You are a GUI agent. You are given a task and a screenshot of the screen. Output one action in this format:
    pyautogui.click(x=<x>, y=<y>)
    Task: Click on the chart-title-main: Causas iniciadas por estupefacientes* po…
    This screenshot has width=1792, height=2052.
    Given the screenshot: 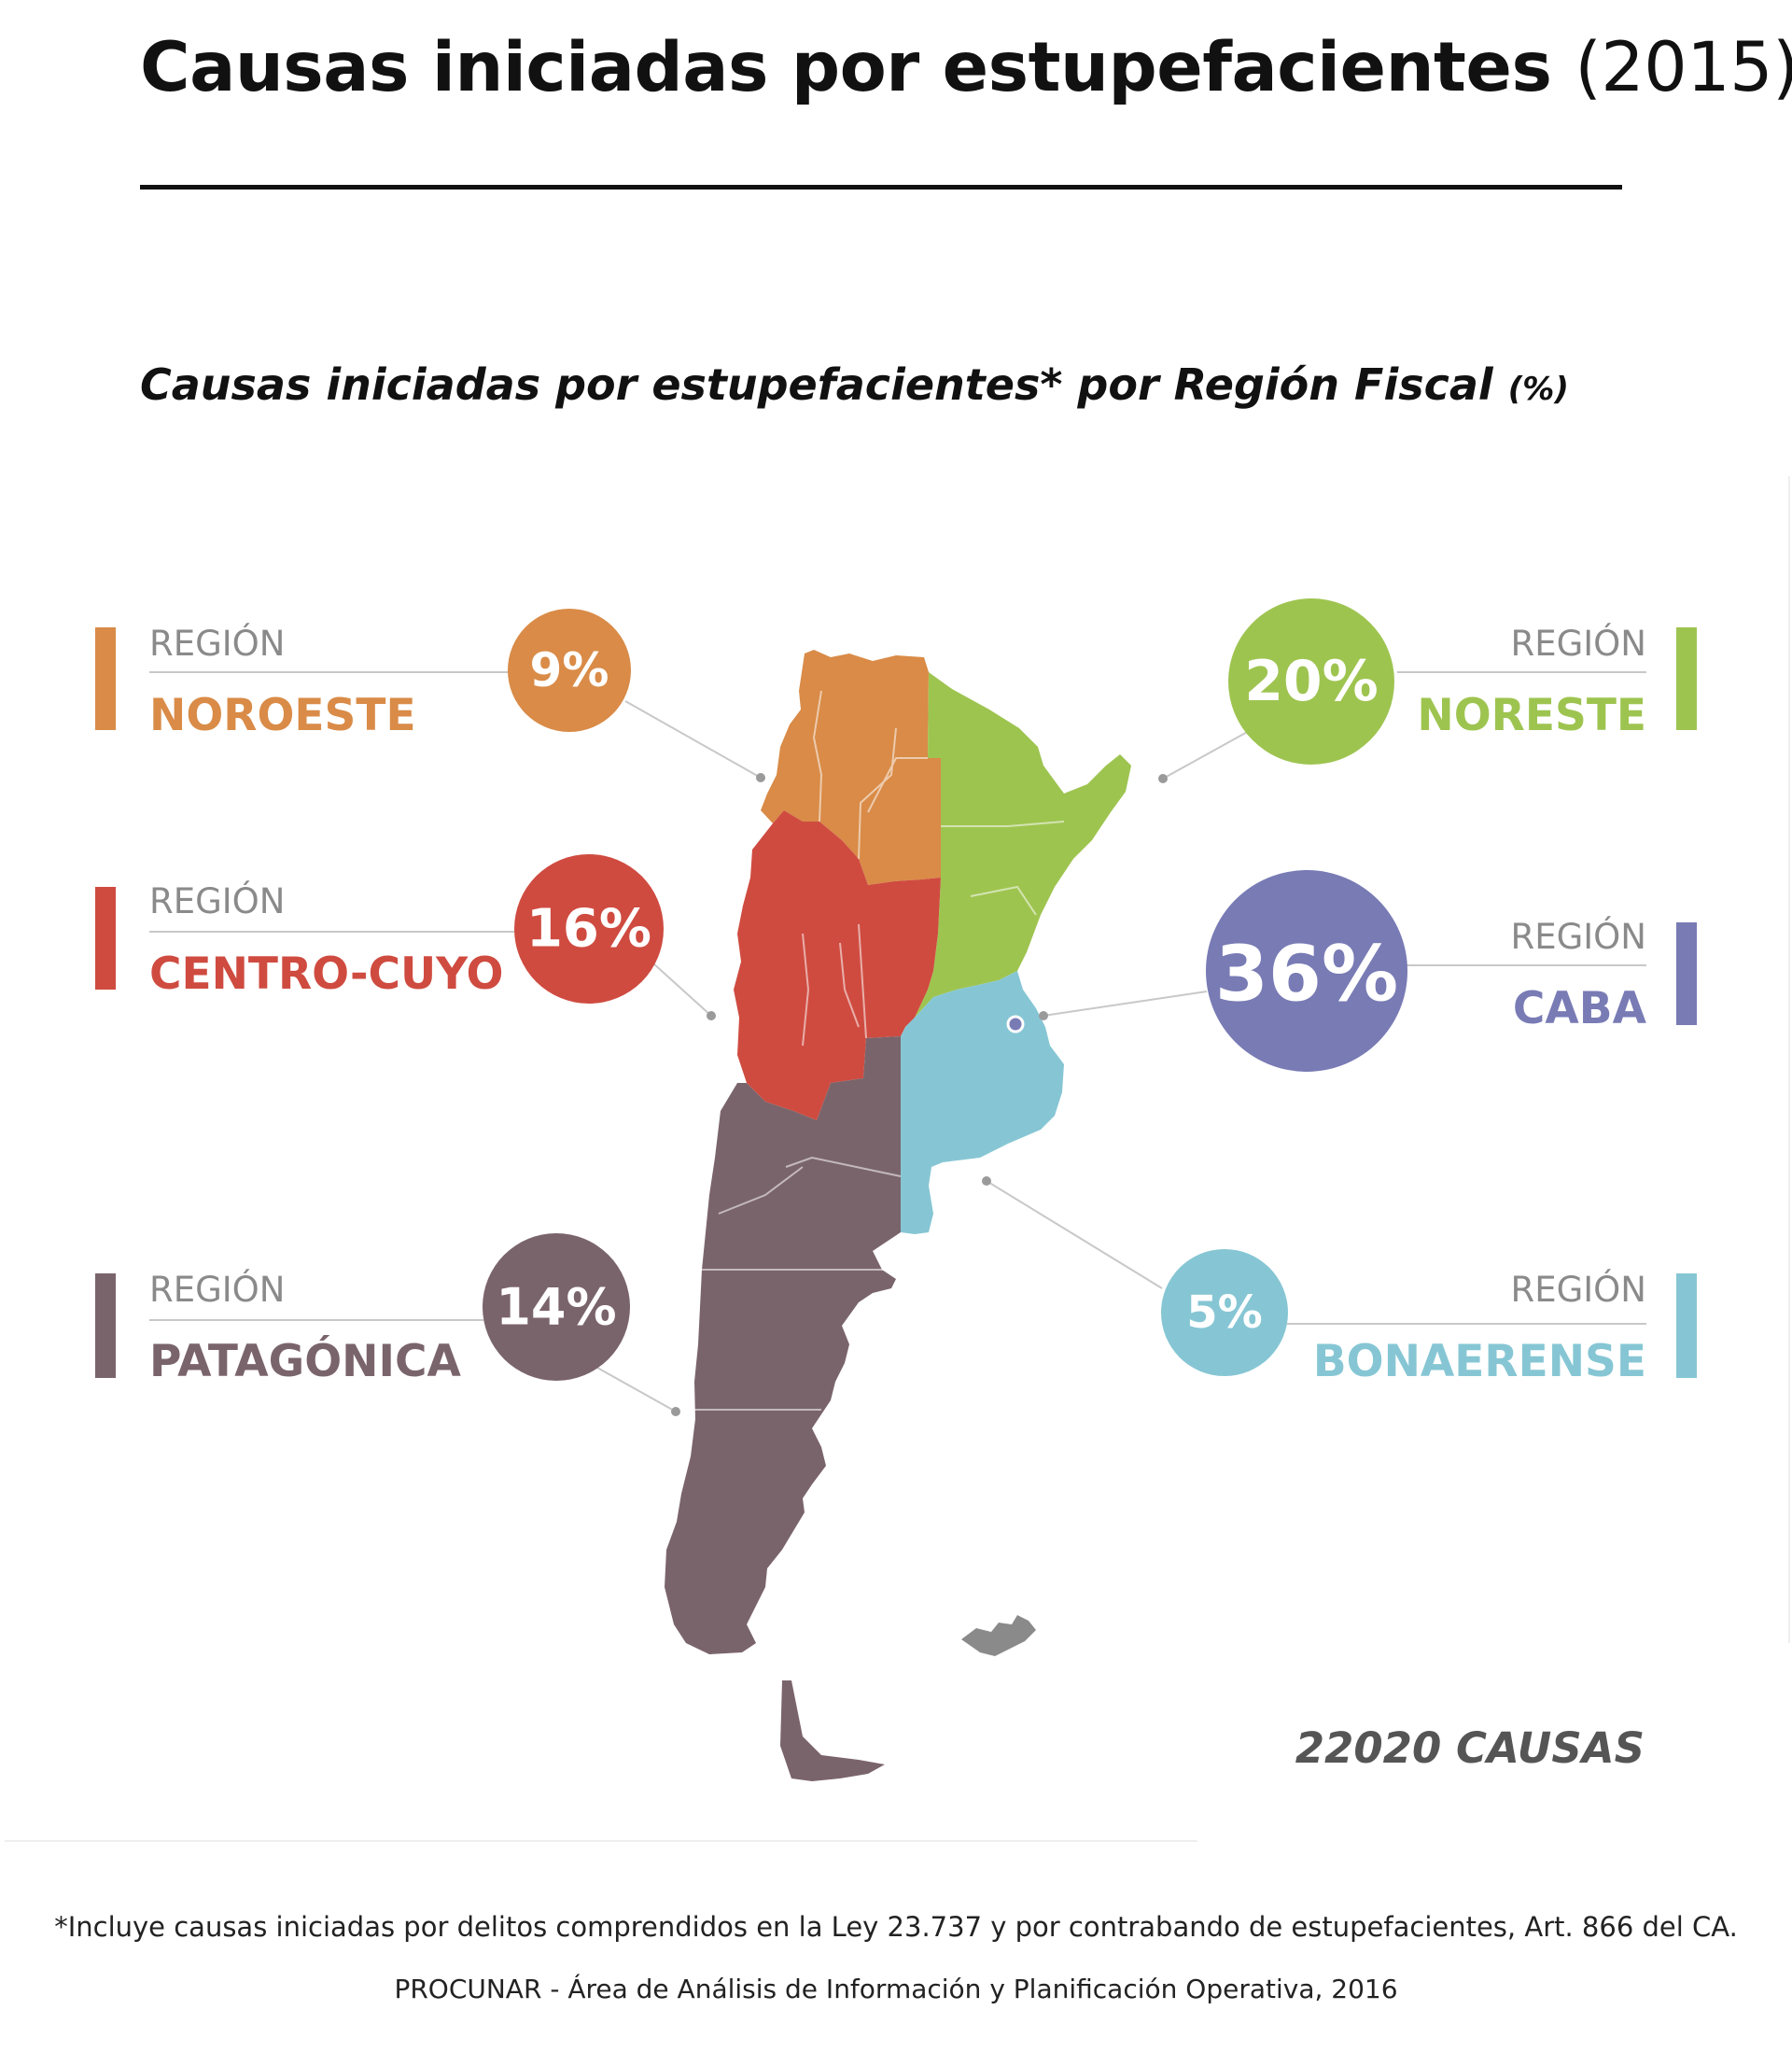 What is the action you would take?
    pyautogui.click(x=816, y=385)
    